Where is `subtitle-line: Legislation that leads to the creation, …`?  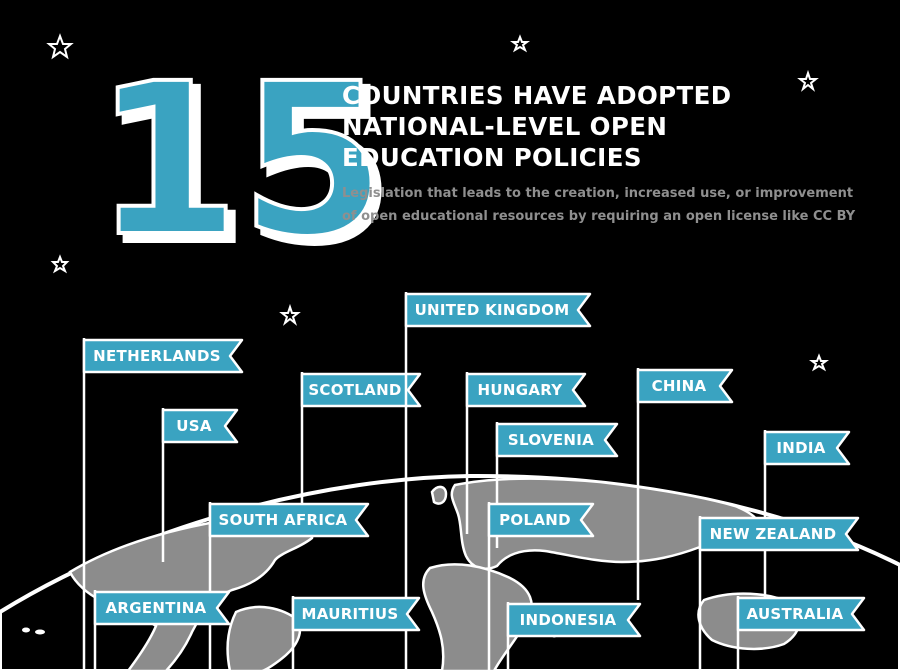 subtitle-line: Legislation that leads to the creation, … is located at coordinates (598, 193).